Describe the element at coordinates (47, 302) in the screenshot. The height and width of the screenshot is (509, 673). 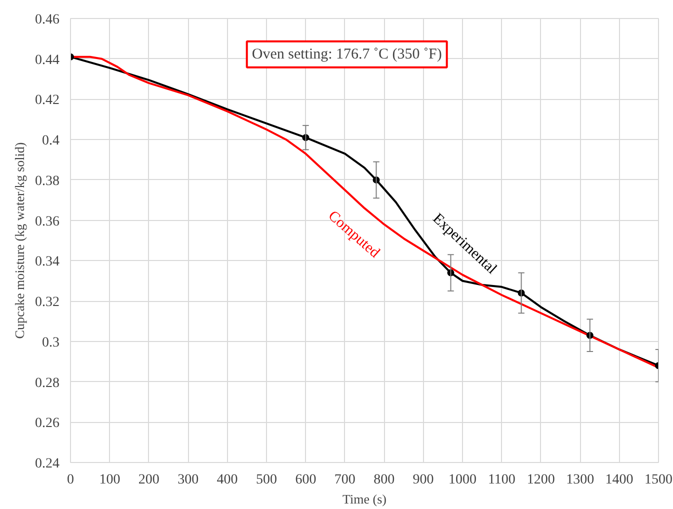
I see `y-tick-label: 0.32` at that location.